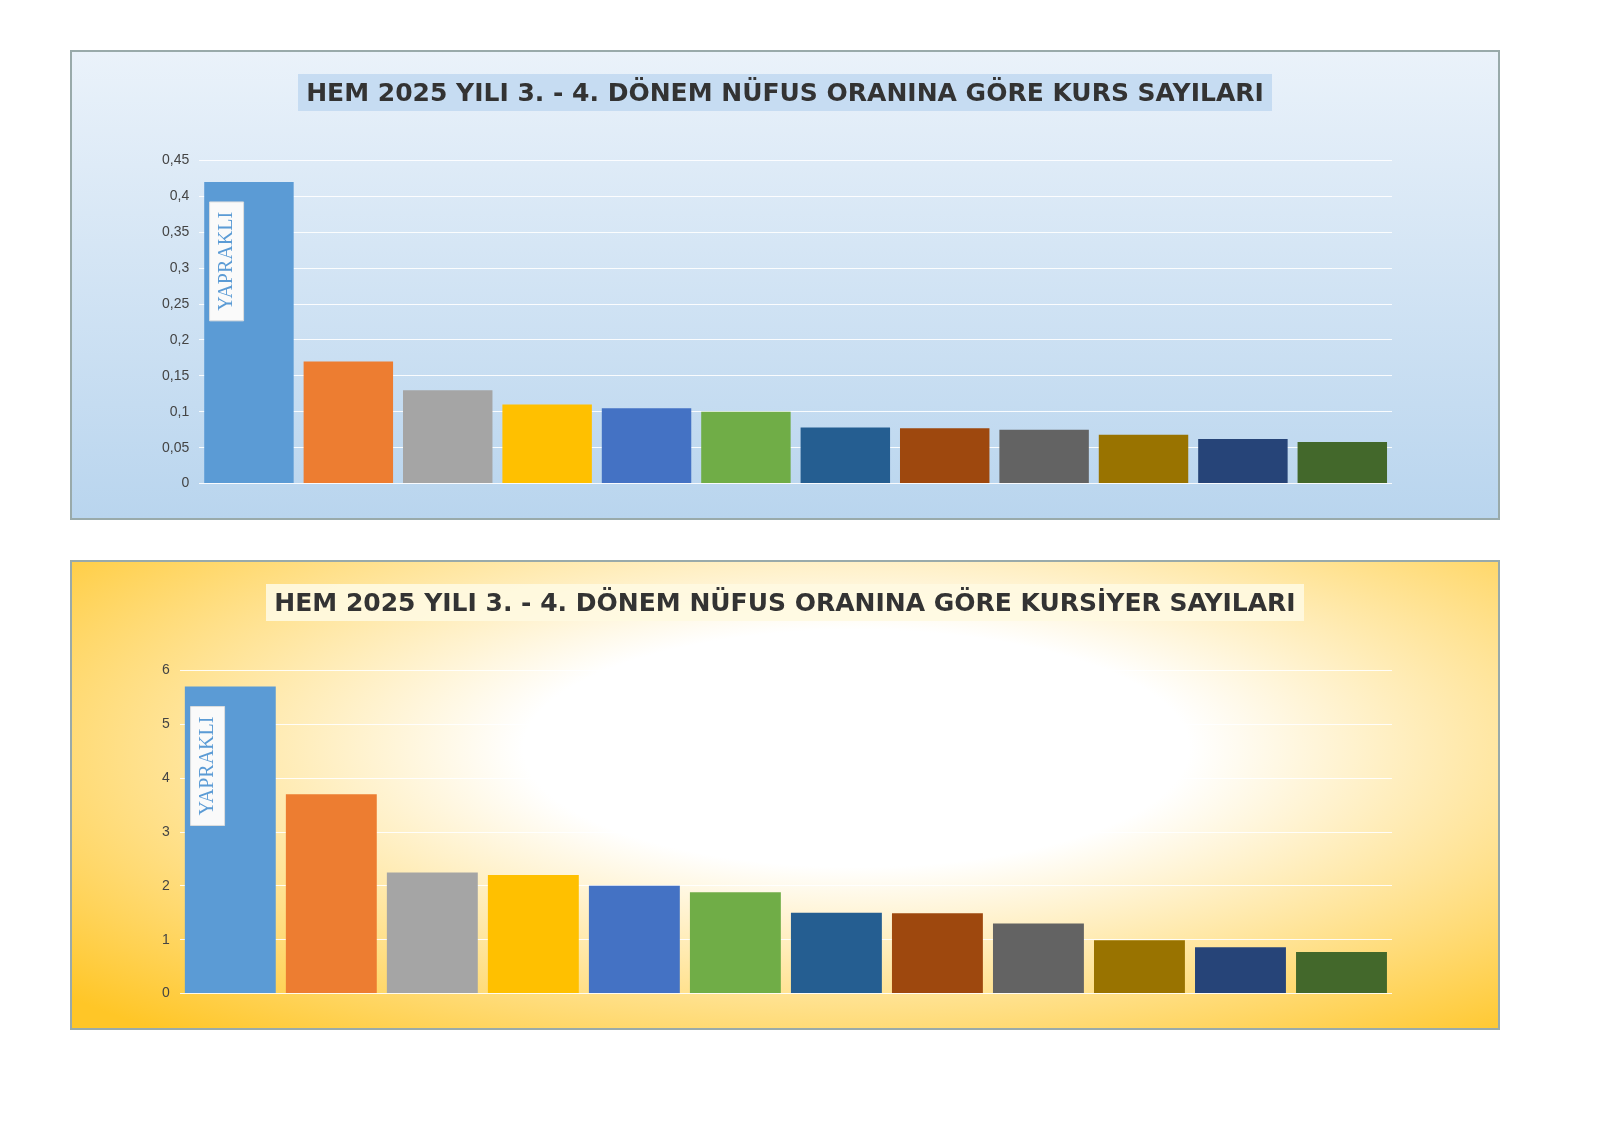 The height and width of the screenshot is (1130, 1600). I want to click on y-tick-label: 0,2, so click(179, 338).